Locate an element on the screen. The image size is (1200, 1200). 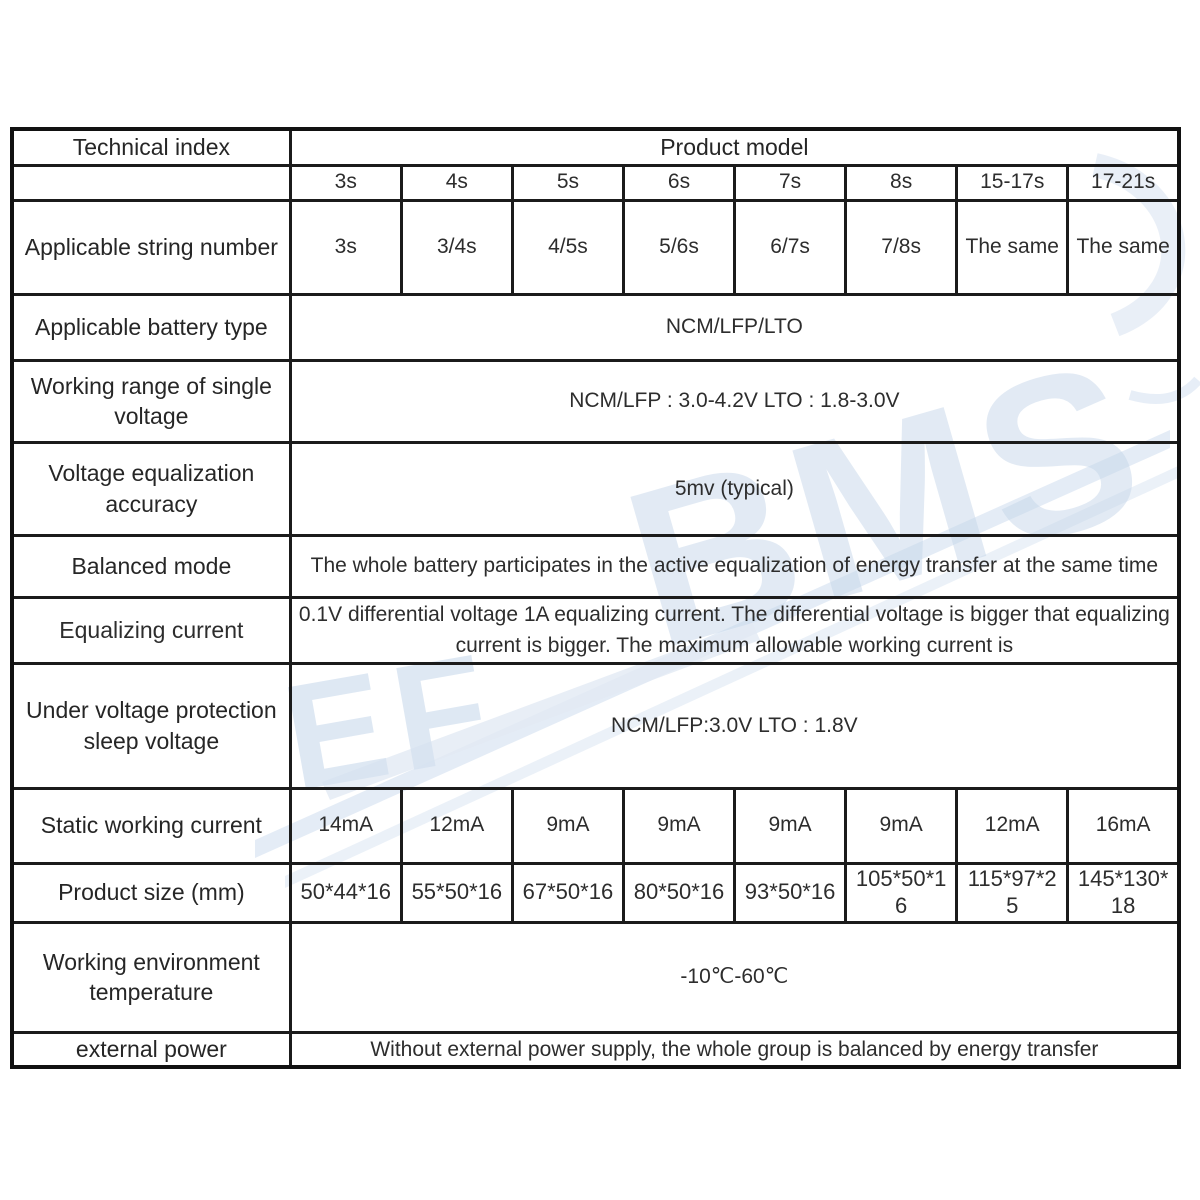
cell-value: NCM/LFP/LTO is located at coordinates (734, 327).